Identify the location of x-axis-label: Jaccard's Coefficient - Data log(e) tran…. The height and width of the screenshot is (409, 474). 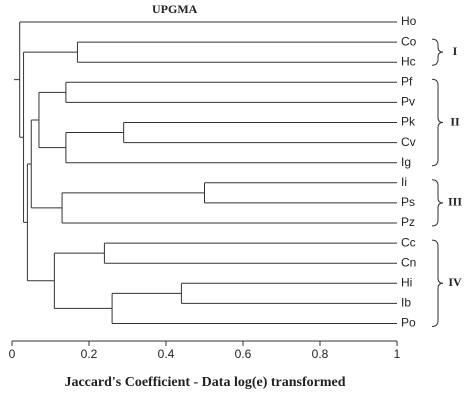
(204, 382).